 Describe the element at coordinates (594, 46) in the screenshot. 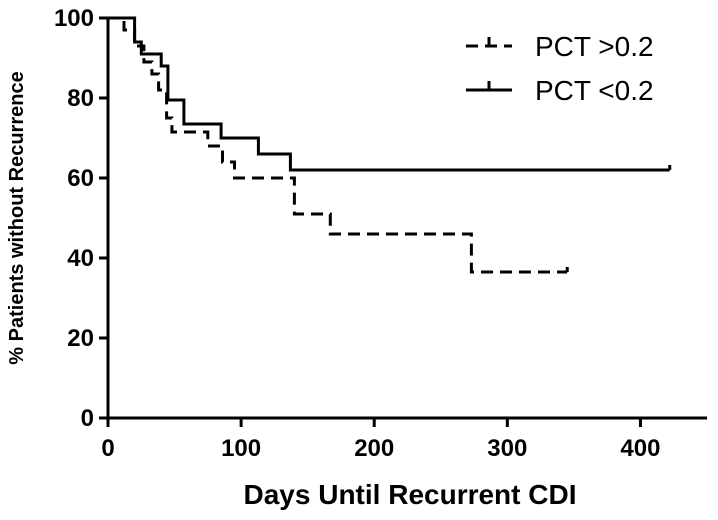

I see `legend-label: PCT >0.2` at that location.